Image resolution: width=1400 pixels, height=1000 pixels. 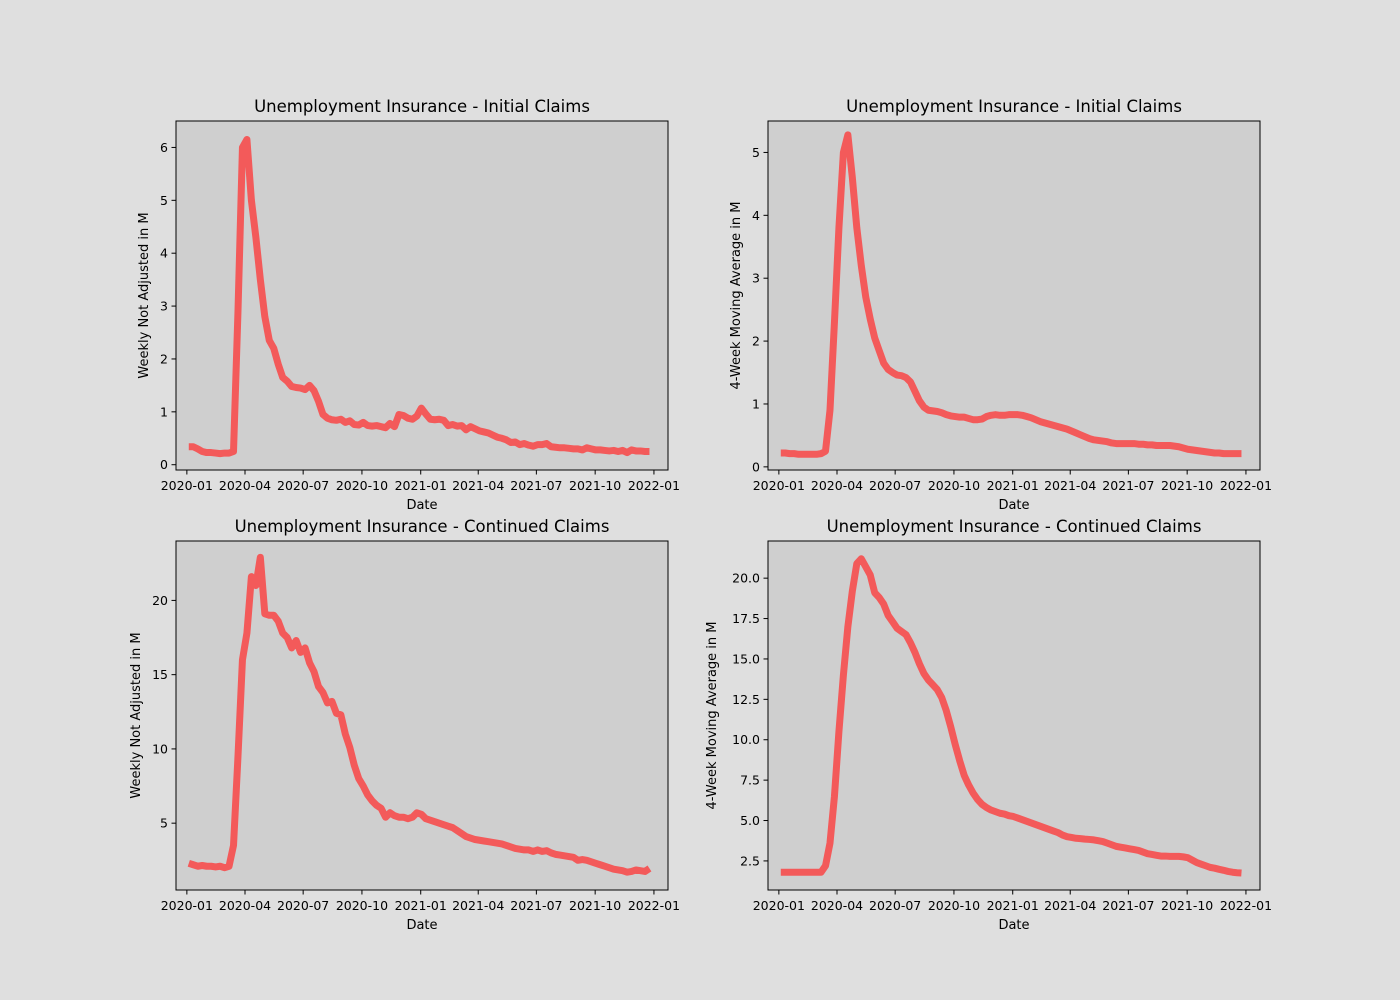 What do you see at coordinates (160, 674) in the screenshot?
I see `y-tick-label: 15` at bounding box center [160, 674].